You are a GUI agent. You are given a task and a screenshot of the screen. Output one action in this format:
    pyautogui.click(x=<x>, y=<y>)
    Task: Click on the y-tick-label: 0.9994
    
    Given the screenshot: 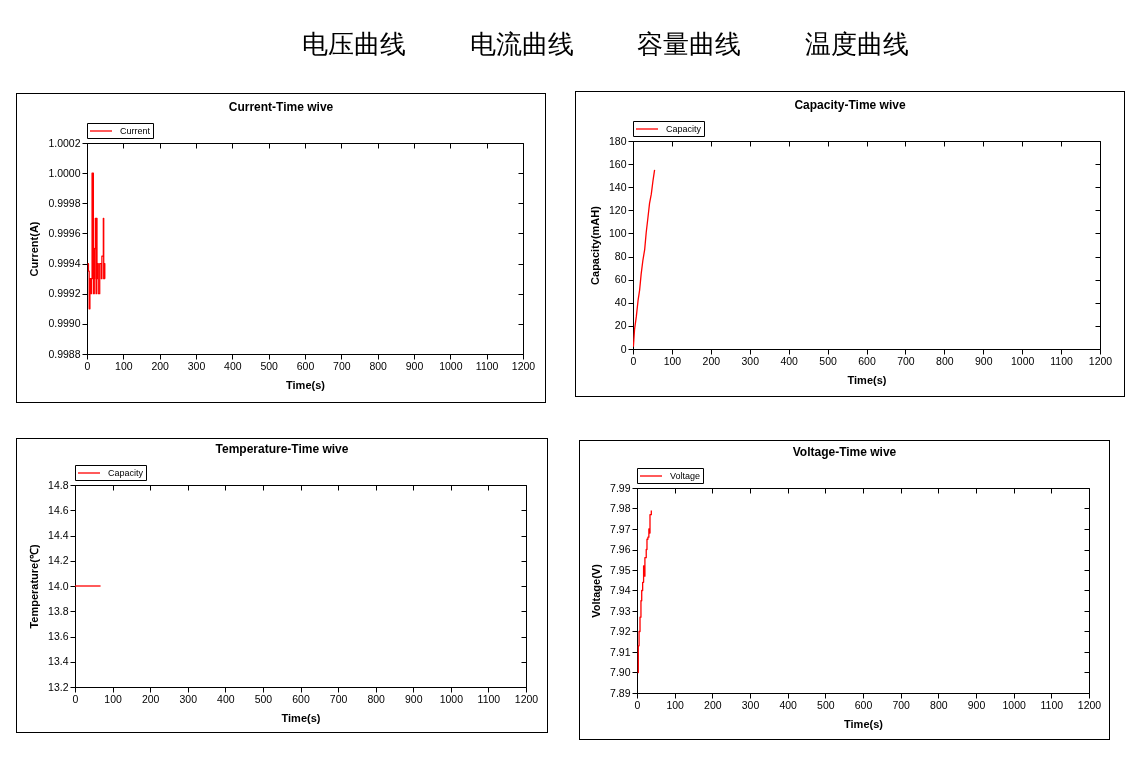 What is the action you would take?
    pyautogui.click(x=64, y=263)
    